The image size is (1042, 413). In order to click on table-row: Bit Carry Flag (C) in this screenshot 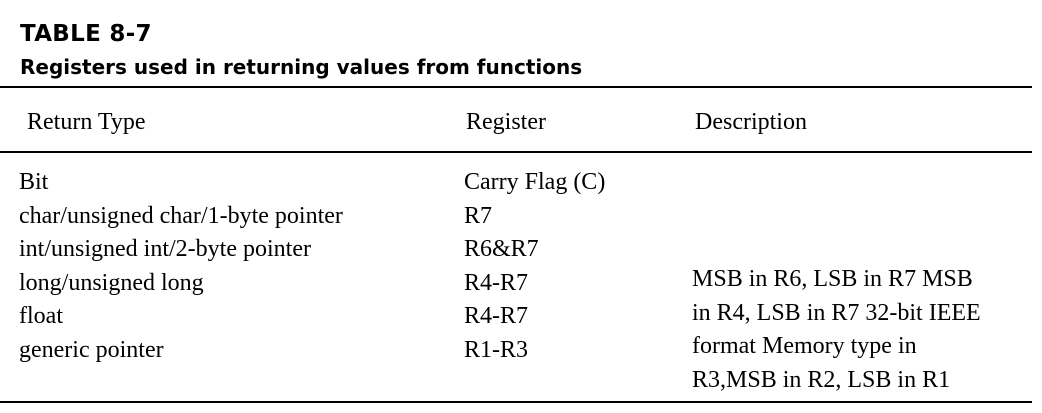, I will do `click(520, 183)`.